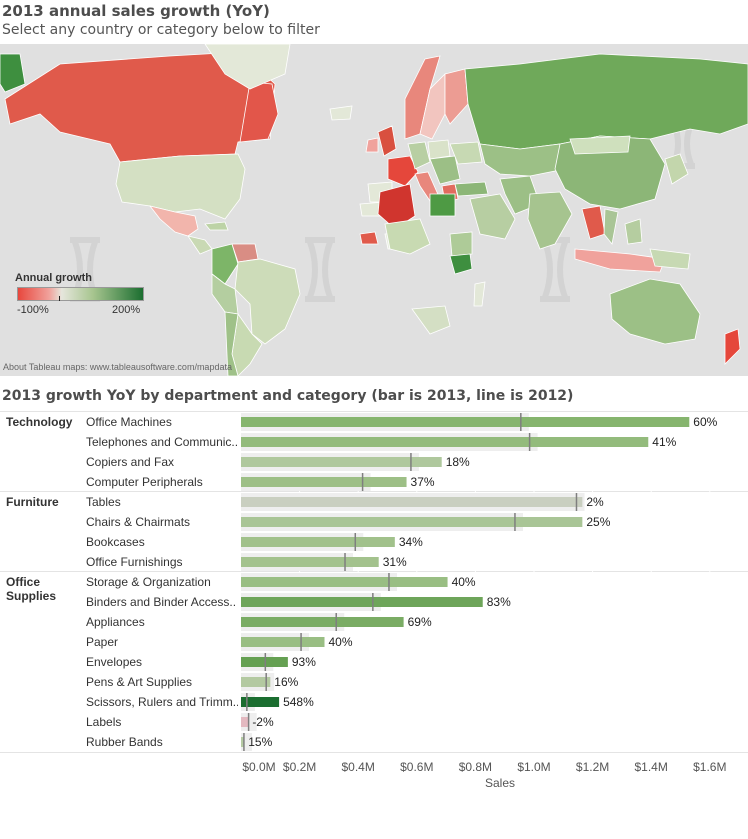 The width and height of the screenshot is (748, 839). I want to click on x-tick-label: $1.4M, so click(651, 767).